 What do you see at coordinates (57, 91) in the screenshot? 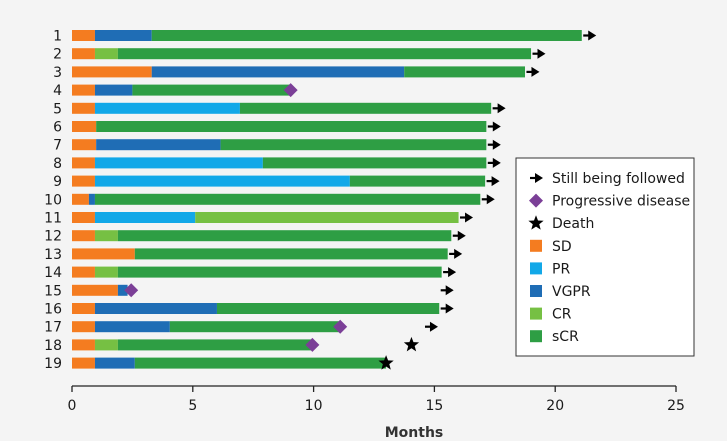
I see `row-label-4: 4` at bounding box center [57, 91].